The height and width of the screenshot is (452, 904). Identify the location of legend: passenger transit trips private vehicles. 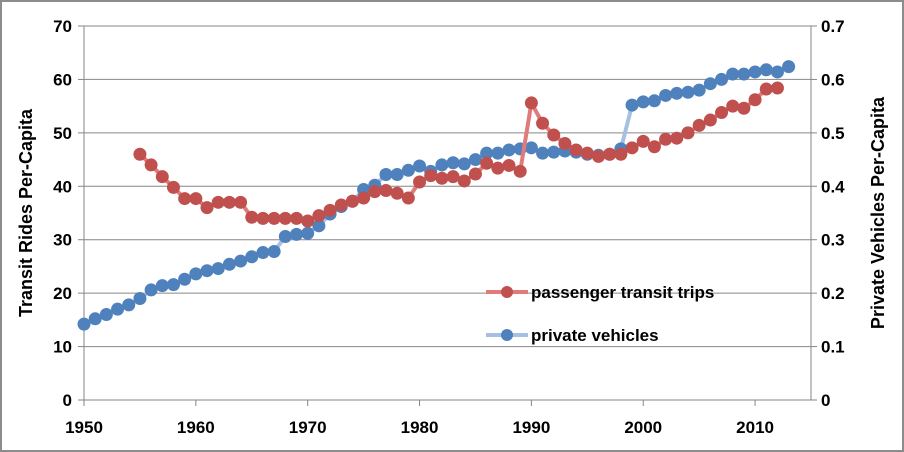
(600, 314).